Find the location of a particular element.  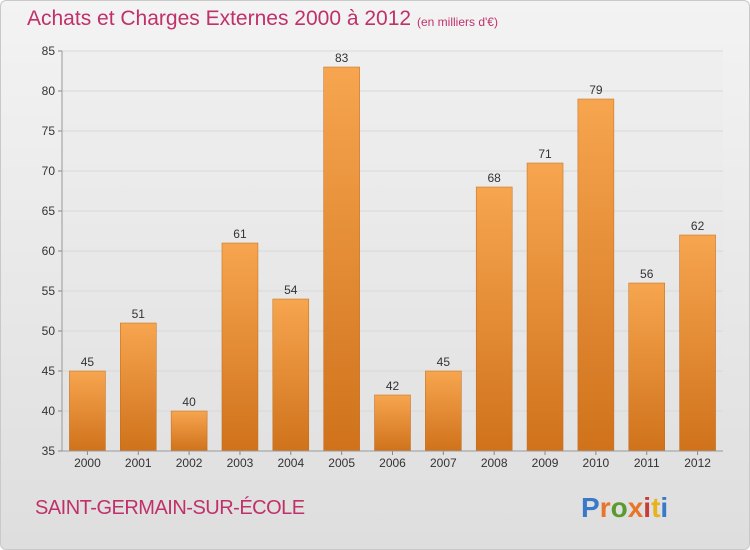

y-tick-label: 80 is located at coordinates (49, 91).